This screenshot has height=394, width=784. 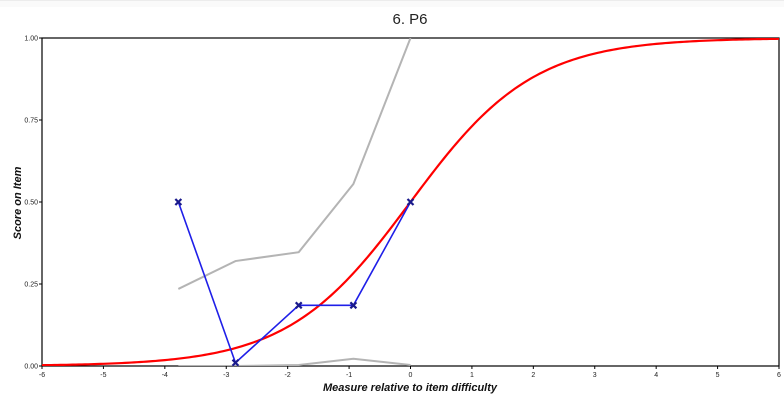 What do you see at coordinates (294, 283) in the screenshot?
I see `observed-score-line` at bounding box center [294, 283].